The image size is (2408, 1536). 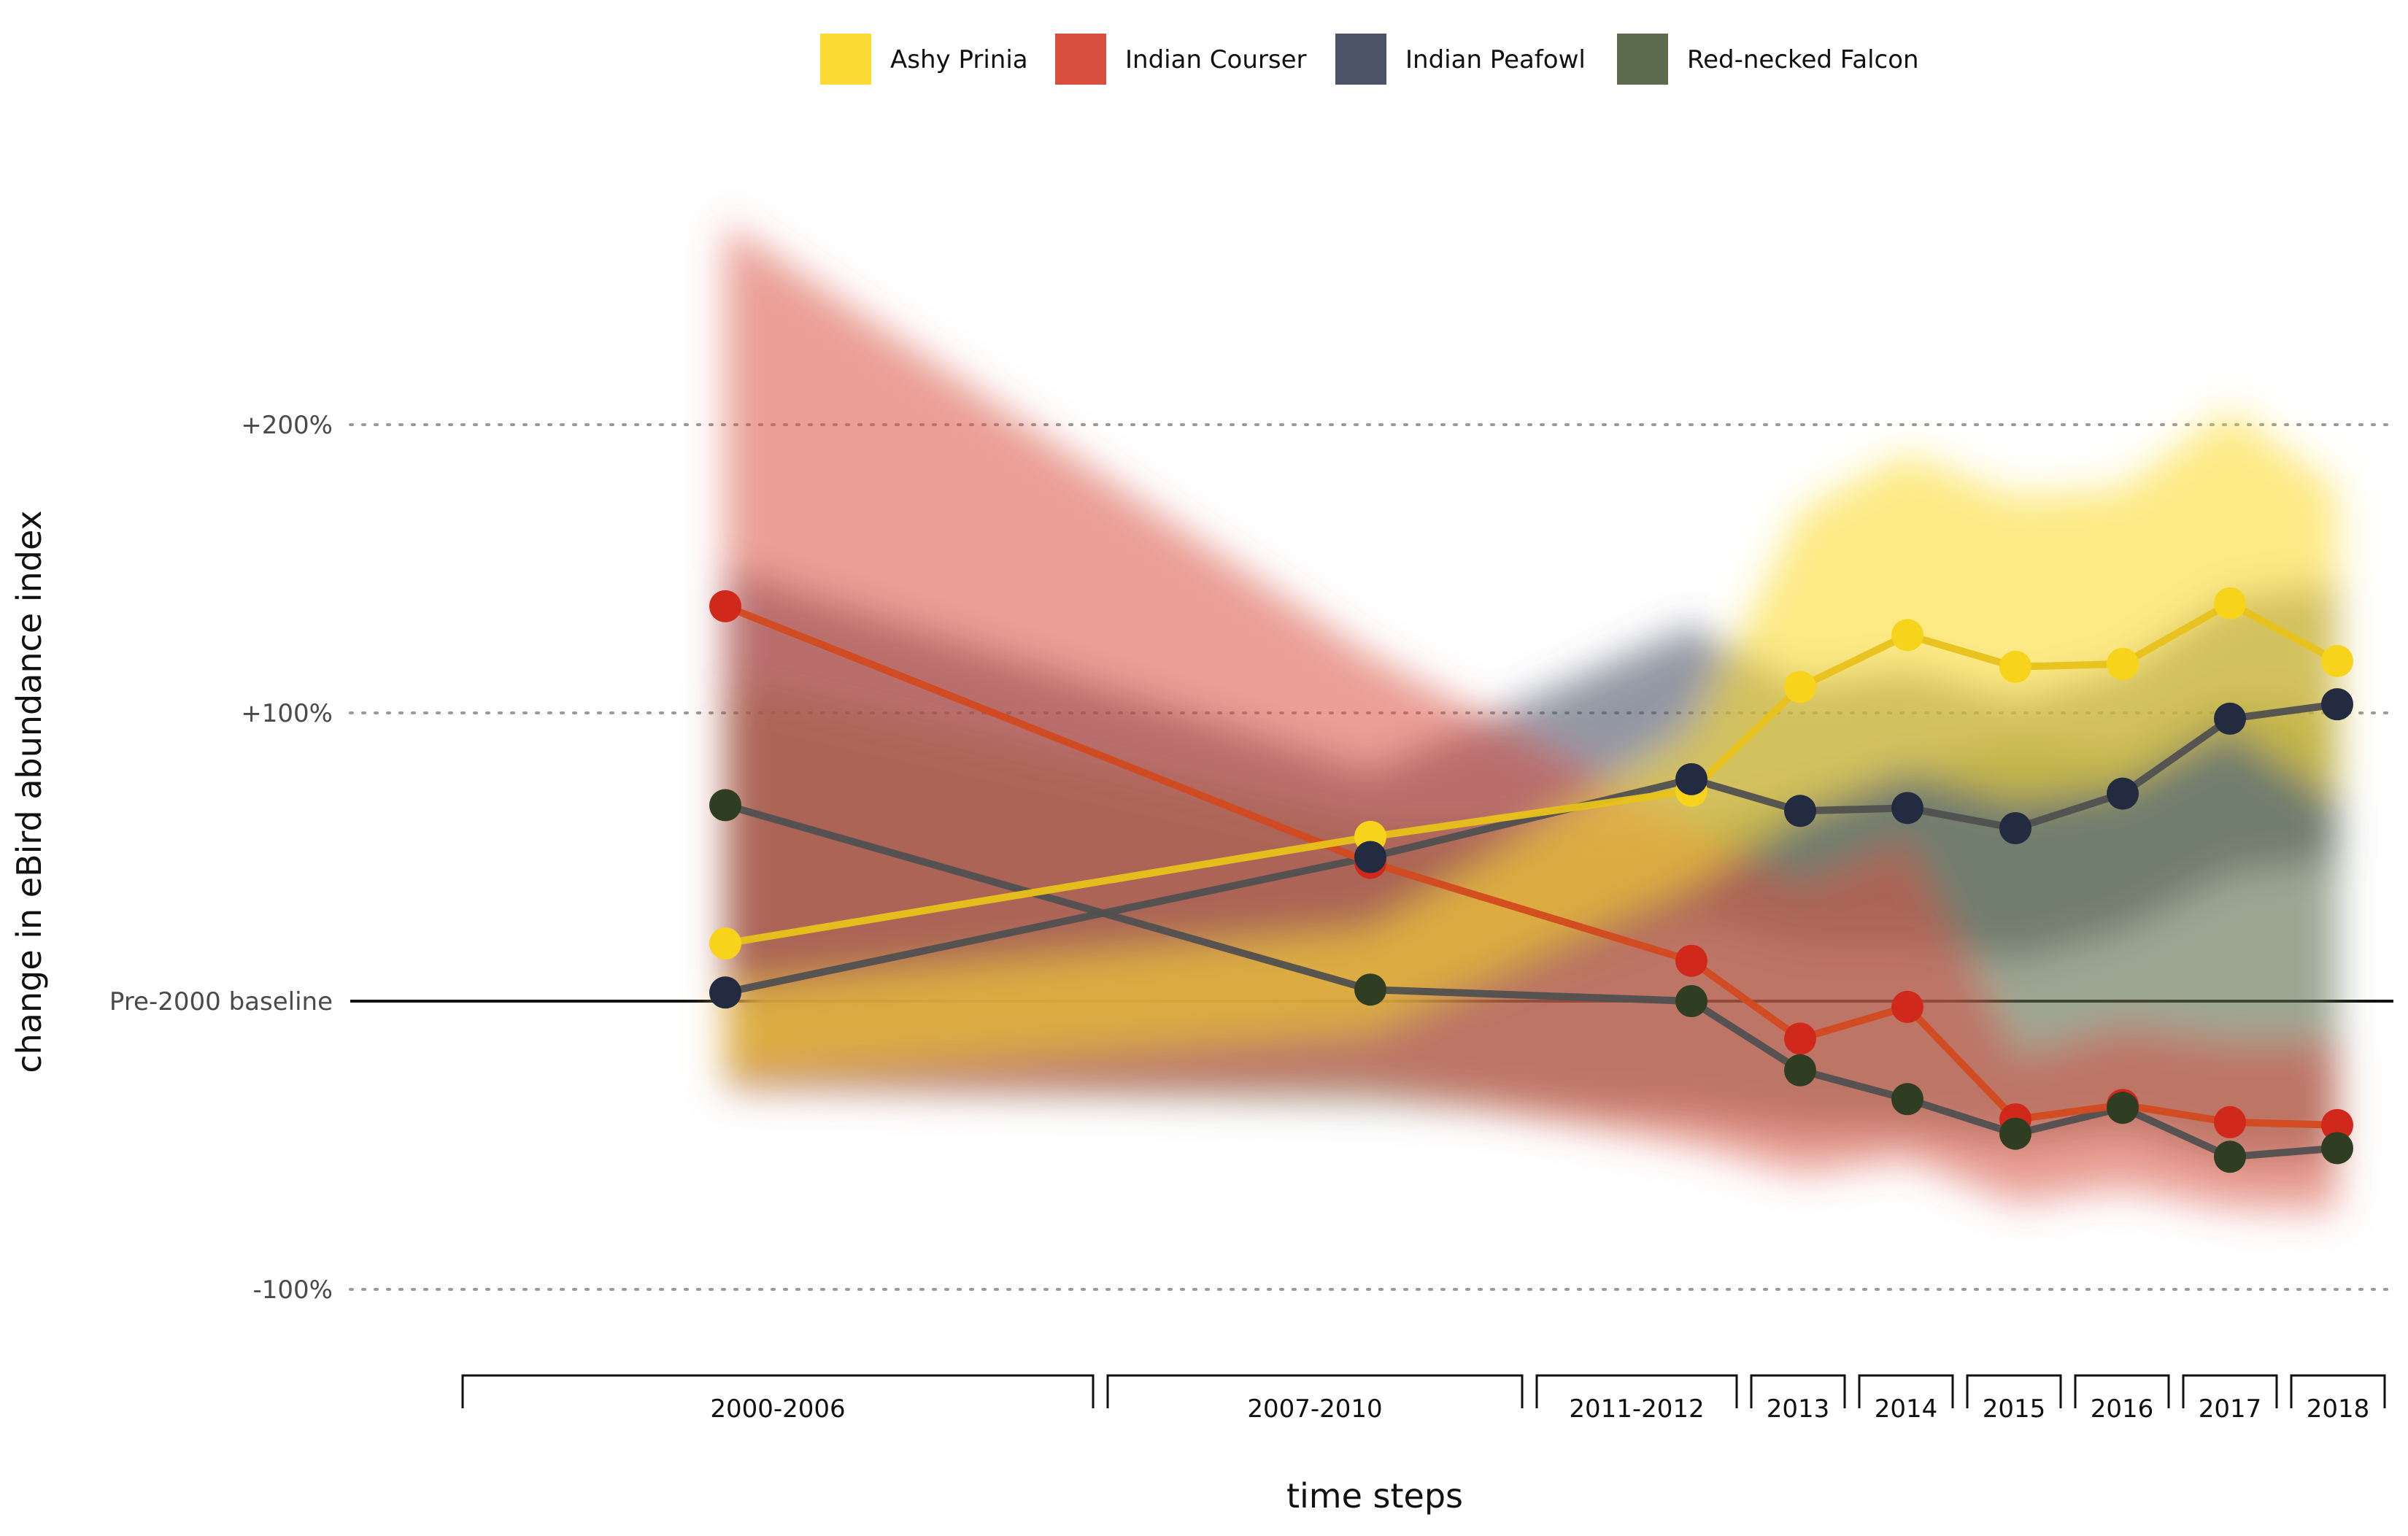 What do you see at coordinates (293, 1290) in the screenshot?
I see `y-tick-label: -100%` at bounding box center [293, 1290].